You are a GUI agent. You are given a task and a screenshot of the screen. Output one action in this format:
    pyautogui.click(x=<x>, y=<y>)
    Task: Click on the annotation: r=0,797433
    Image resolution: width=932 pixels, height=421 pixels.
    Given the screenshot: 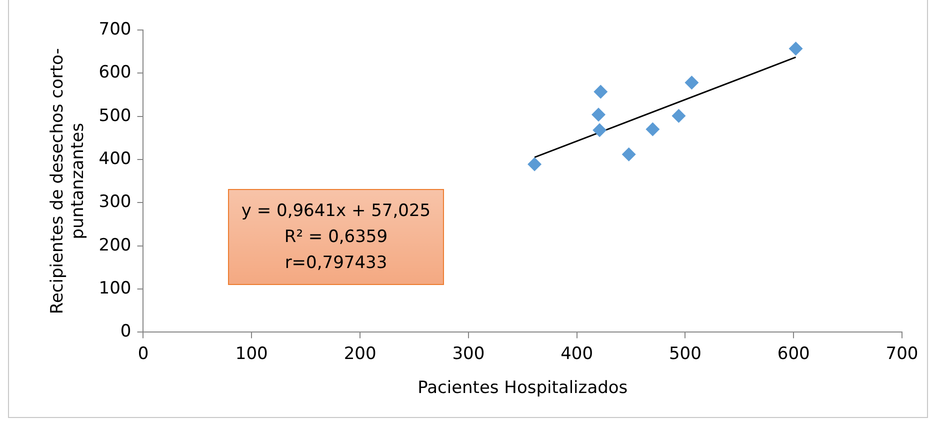 What is the action you would take?
    pyautogui.click(x=336, y=263)
    